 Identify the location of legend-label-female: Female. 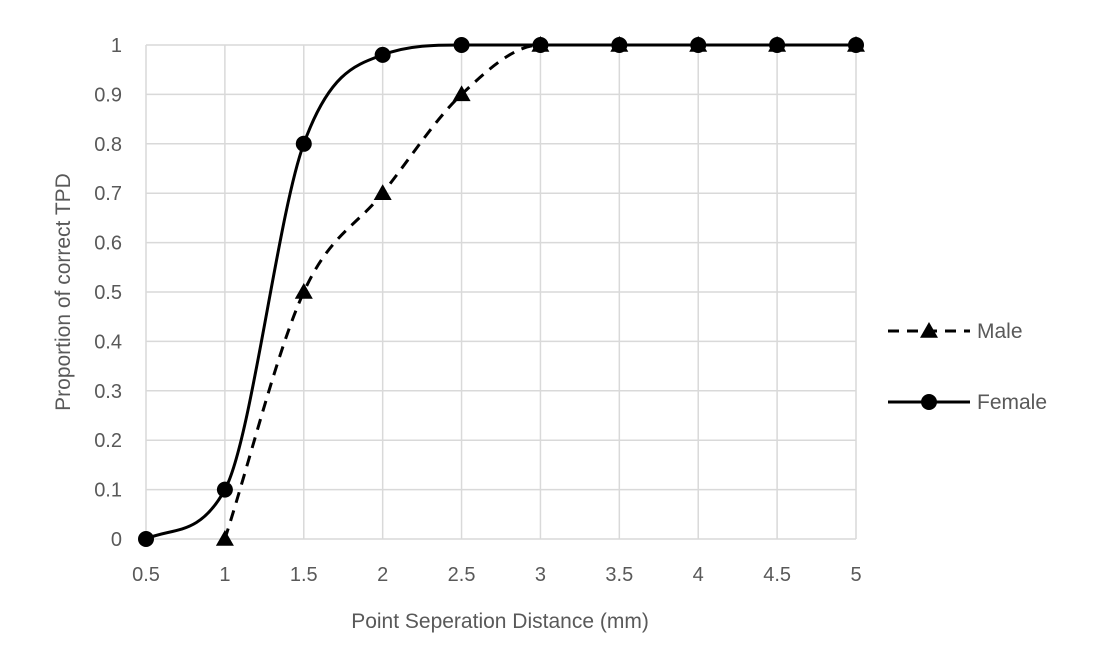
(1012, 402).